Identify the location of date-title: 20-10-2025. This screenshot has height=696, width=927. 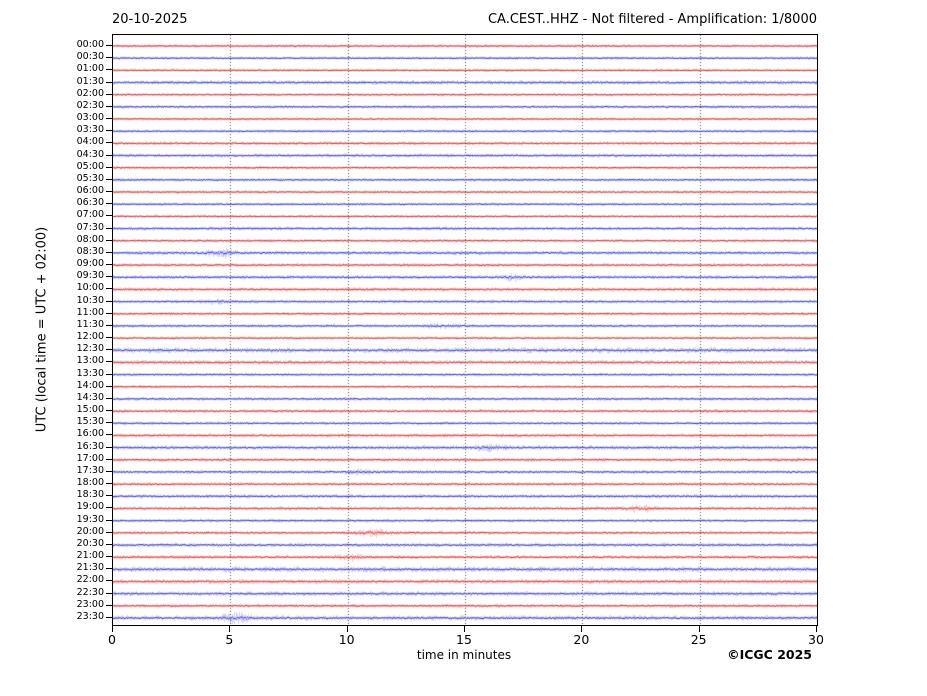
(150, 19).